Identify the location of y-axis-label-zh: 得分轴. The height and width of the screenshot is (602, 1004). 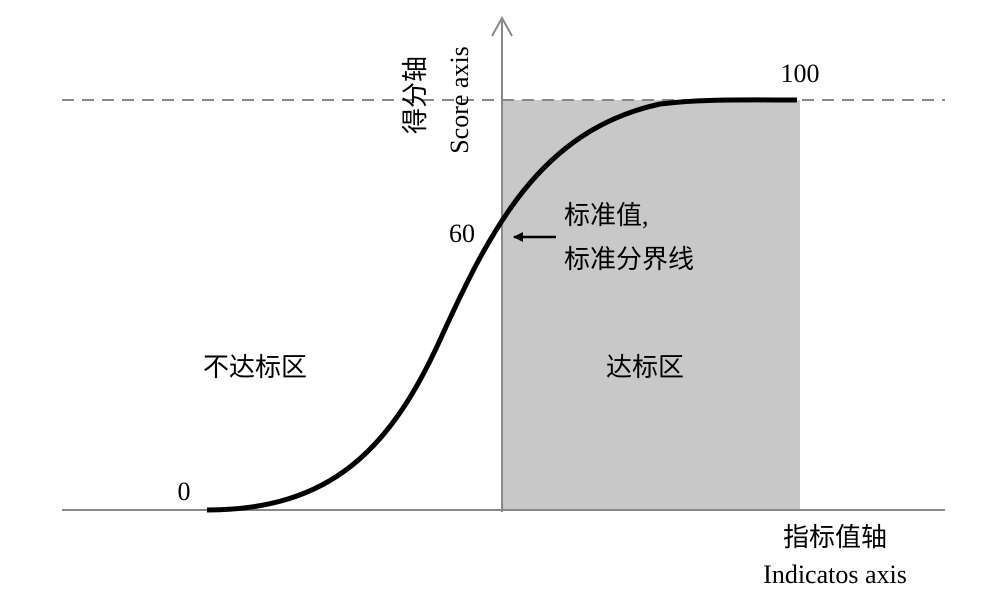
(415, 95).